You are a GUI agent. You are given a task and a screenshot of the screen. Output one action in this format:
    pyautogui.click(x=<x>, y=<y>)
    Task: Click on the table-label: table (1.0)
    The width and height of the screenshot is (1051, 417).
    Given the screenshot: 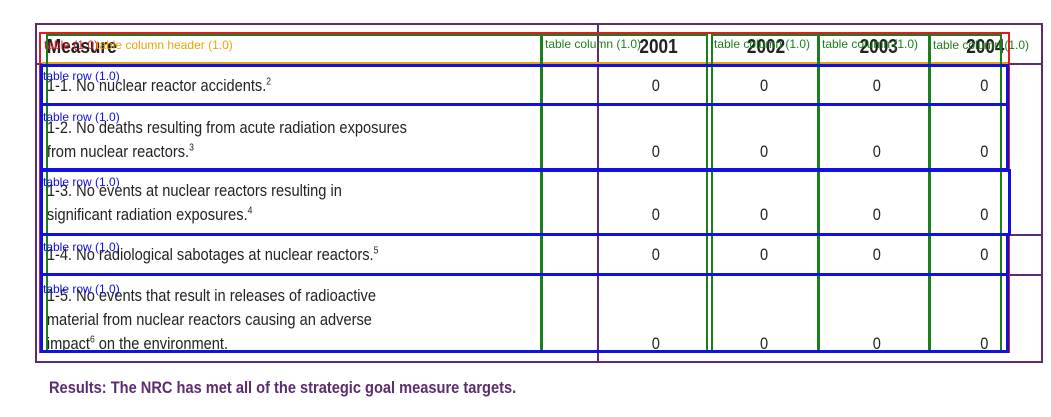 What is the action you would take?
    pyautogui.click(x=71, y=45)
    